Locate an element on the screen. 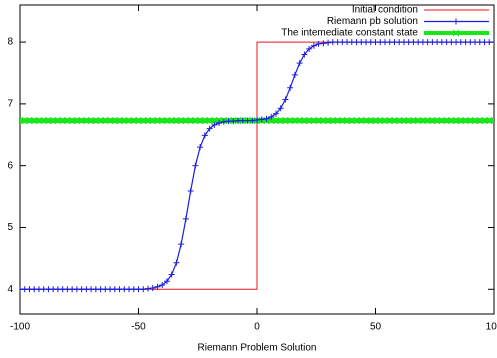  x-tick-label: -50 is located at coordinates (138, 327).